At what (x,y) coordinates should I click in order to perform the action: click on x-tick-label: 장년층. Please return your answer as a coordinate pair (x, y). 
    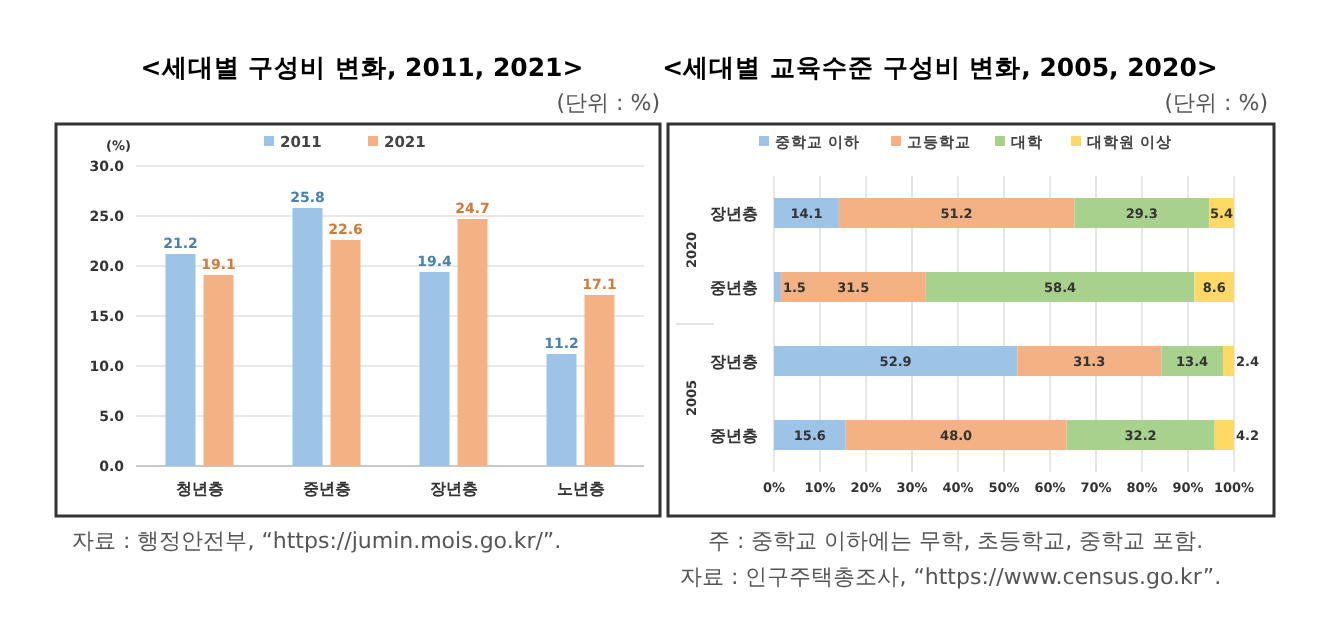
    Looking at the image, I should click on (453, 489).